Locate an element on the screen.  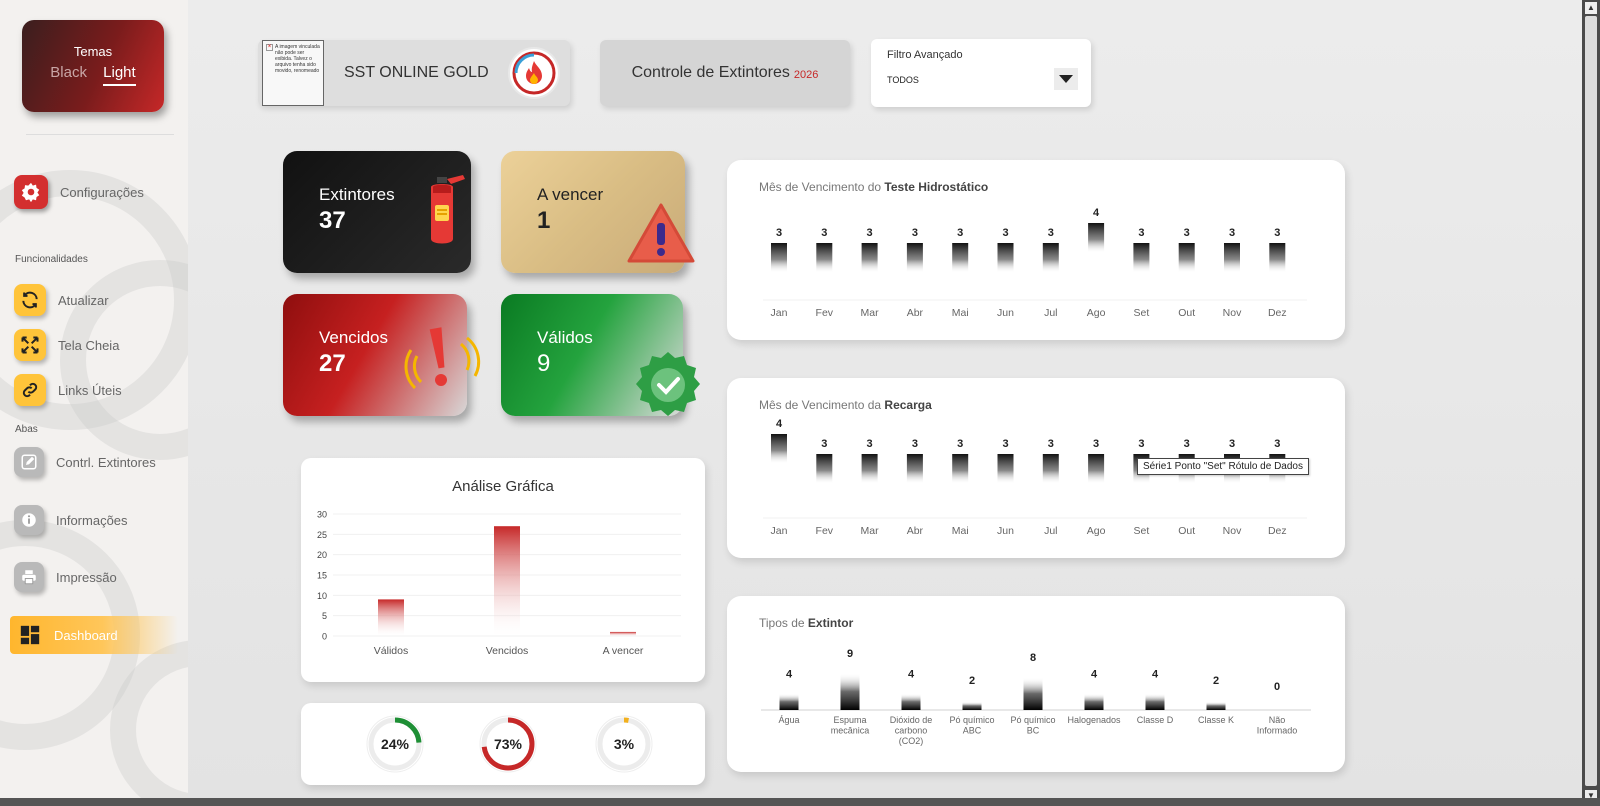
scrollbar-thumb is located at coordinates (1591, 401).